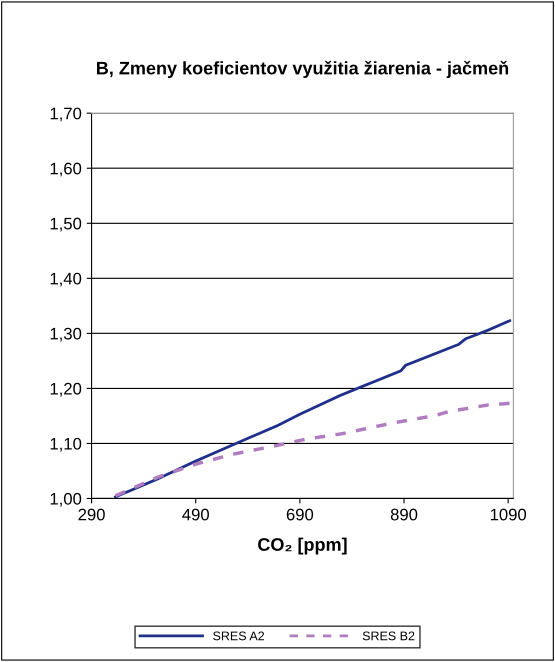  What do you see at coordinates (388, 635) in the screenshot?
I see `legend-label: SRES B2` at bounding box center [388, 635].